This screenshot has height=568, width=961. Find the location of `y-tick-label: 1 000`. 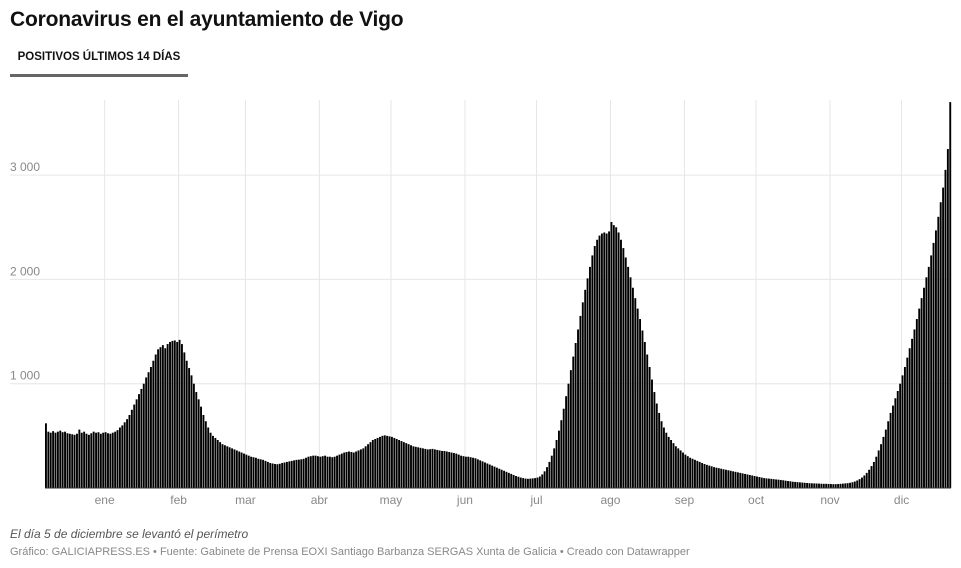

y-tick-label: 1 000 is located at coordinates (25, 376).